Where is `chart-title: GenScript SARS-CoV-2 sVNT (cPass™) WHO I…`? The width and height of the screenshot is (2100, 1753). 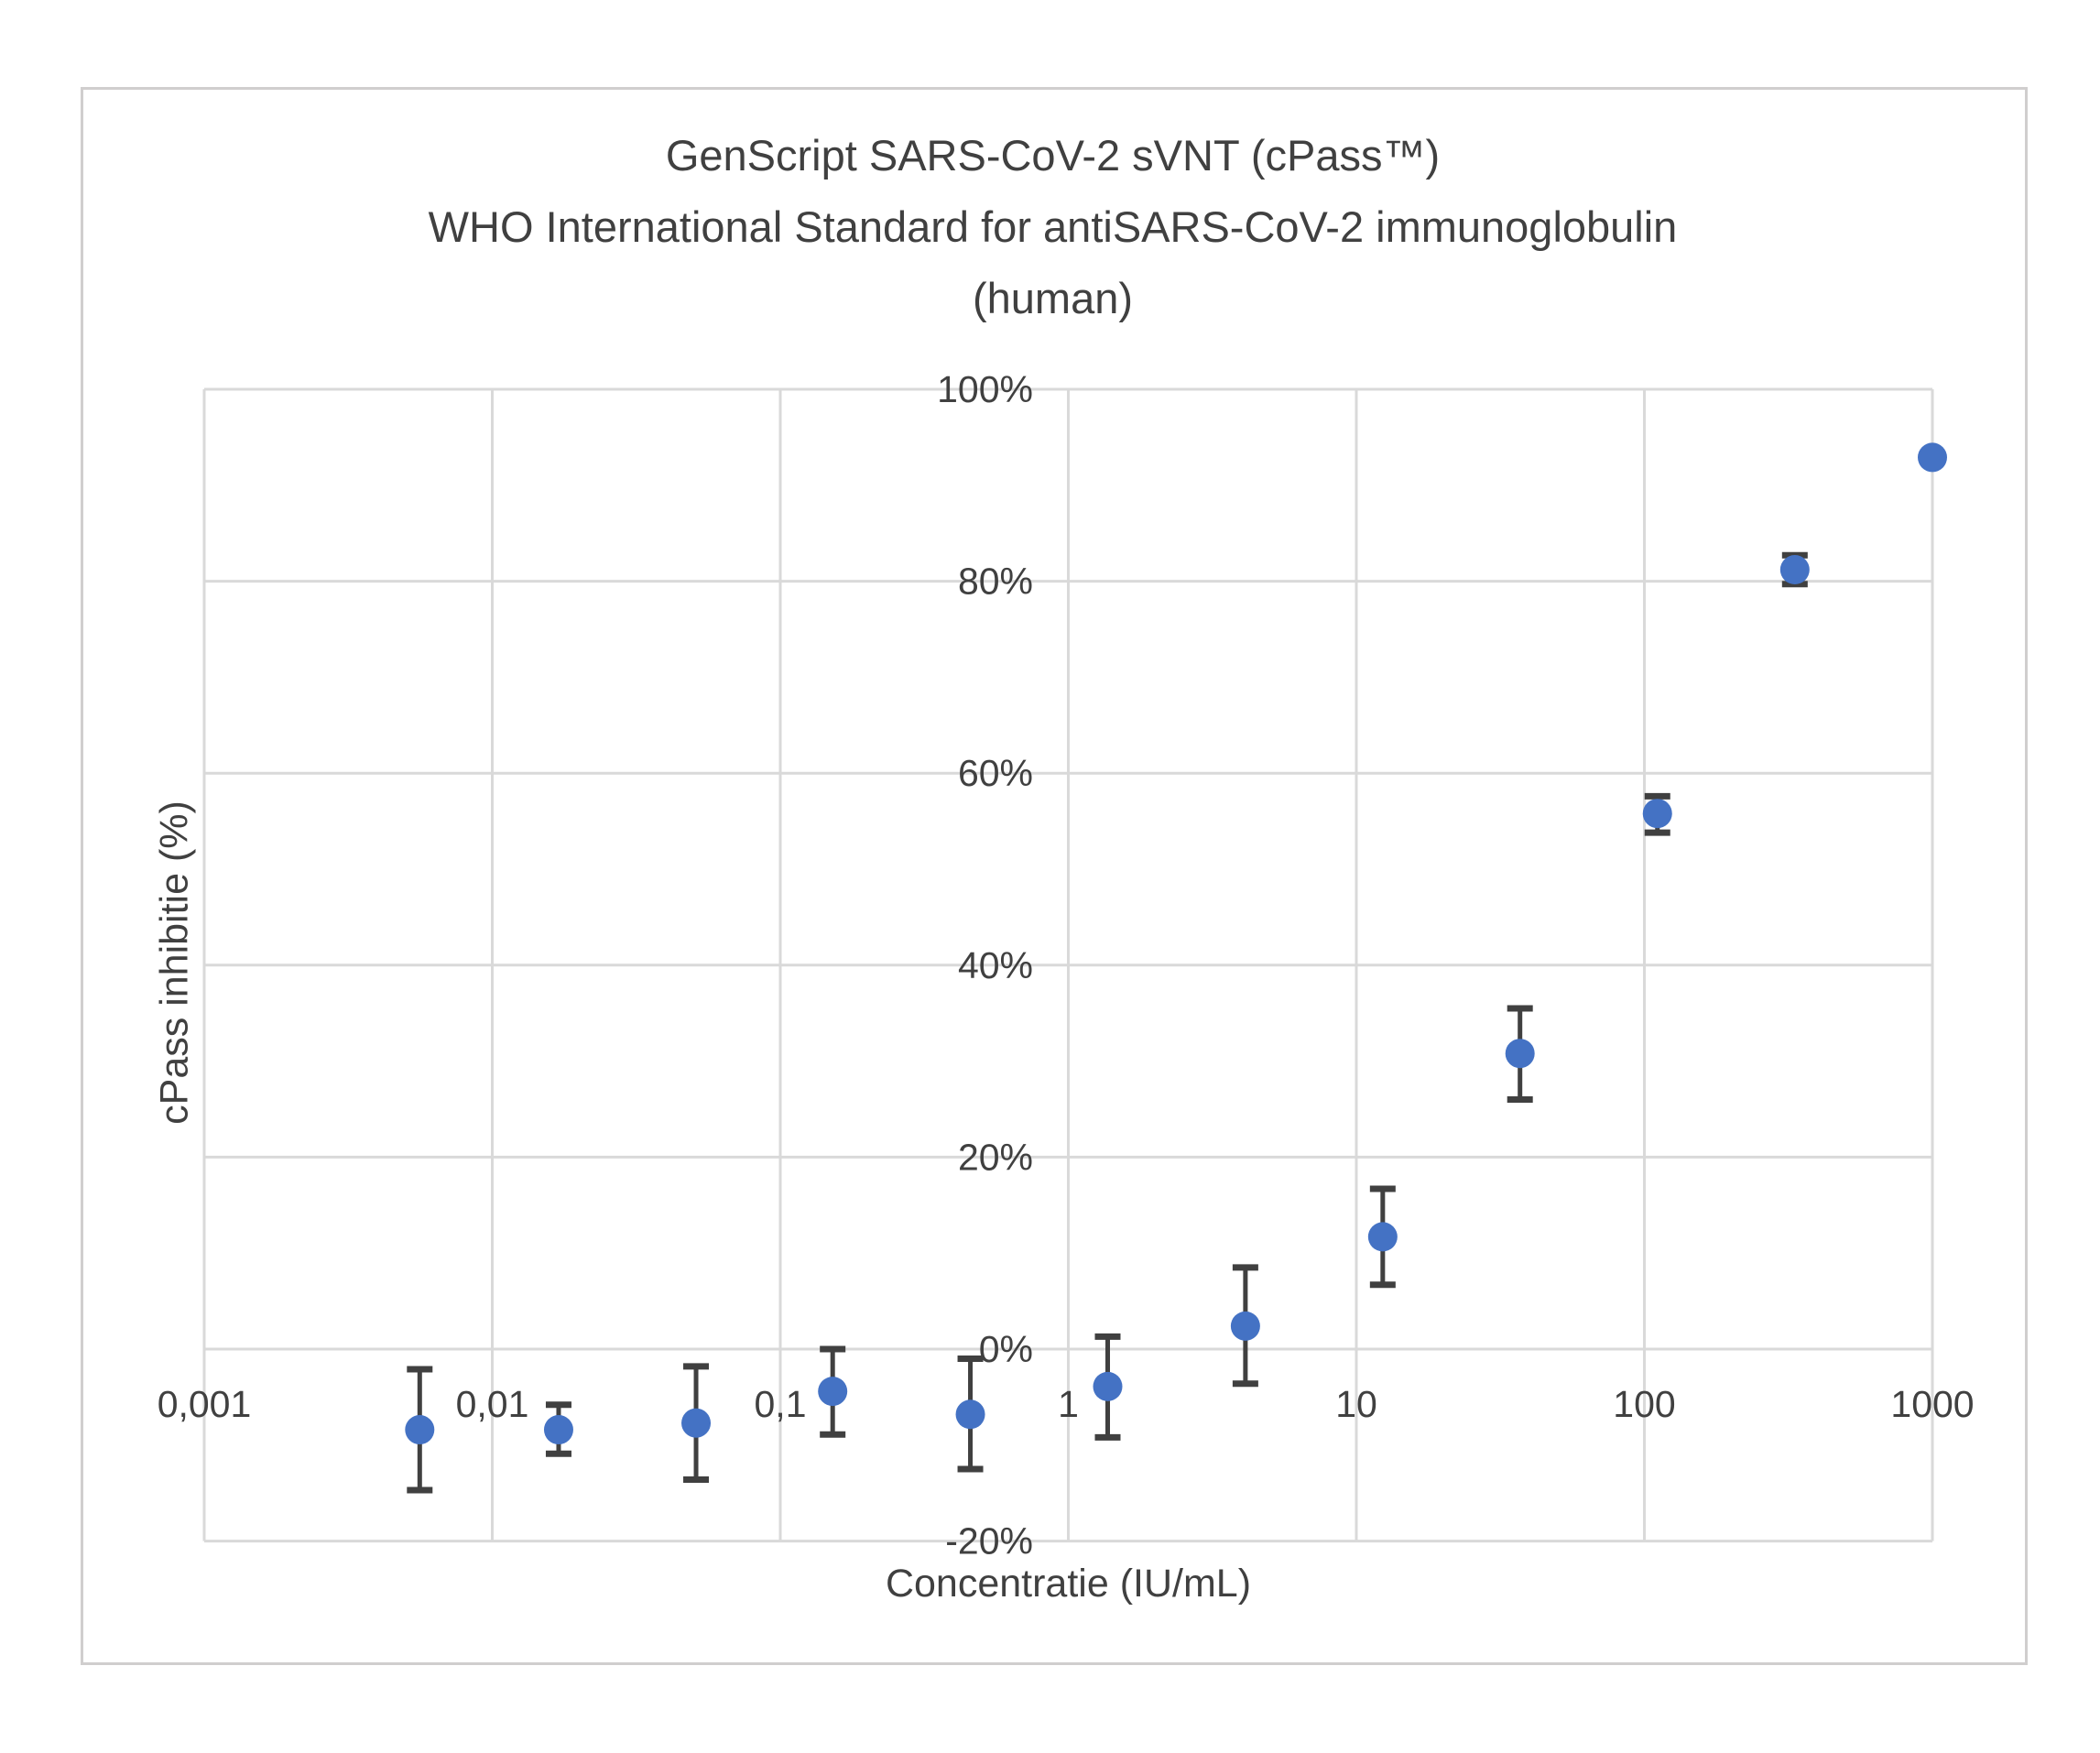
chart-title: GenScript SARS-CoV-2 sVNT (cPass™) WHO I… is located at coordinates (1053, 227).